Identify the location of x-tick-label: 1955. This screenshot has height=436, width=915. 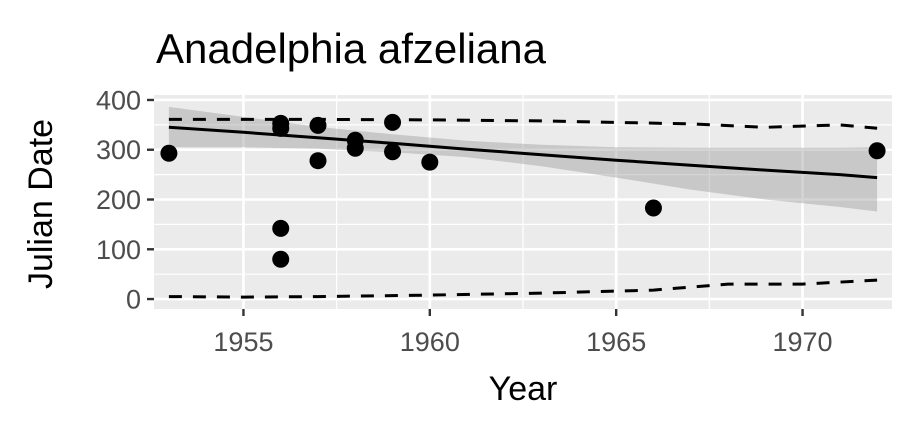
(243, 342).